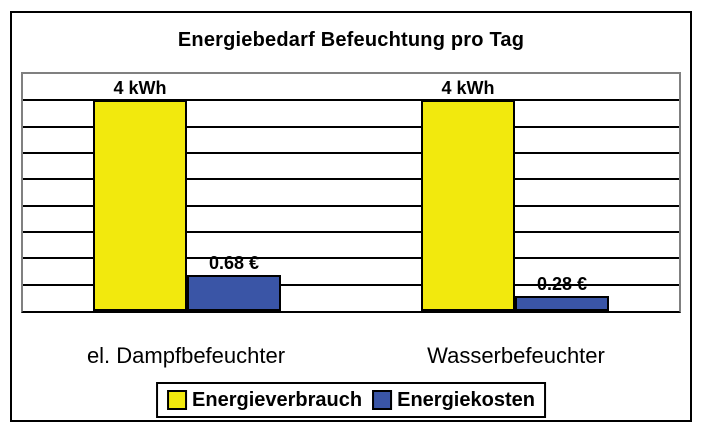 This screenshot has height=430, width=701. I want to click on data-label-energieverbrauch-wasserbefeuchter: 4 kWh, so click(468, 88).